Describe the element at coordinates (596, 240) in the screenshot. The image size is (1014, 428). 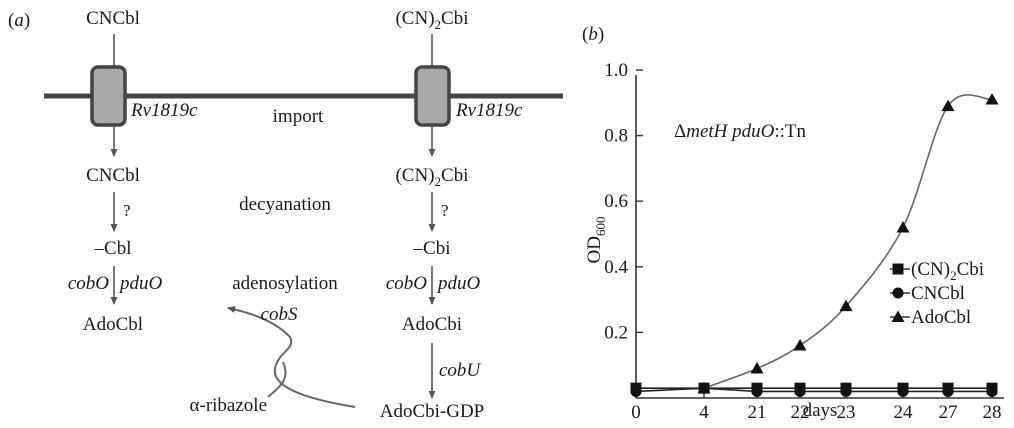
I see `y-axis-label: OD600` at that location.